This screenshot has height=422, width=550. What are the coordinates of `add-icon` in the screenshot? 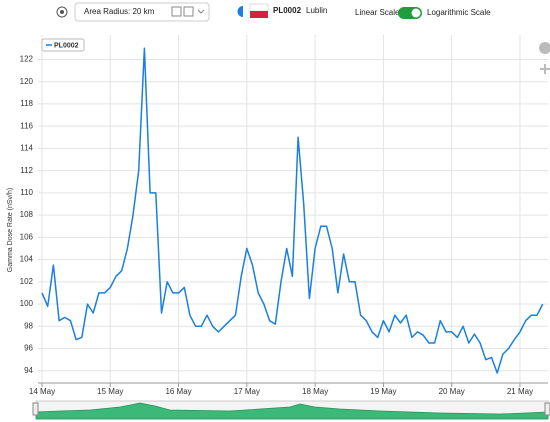 It's located at (545, 69).